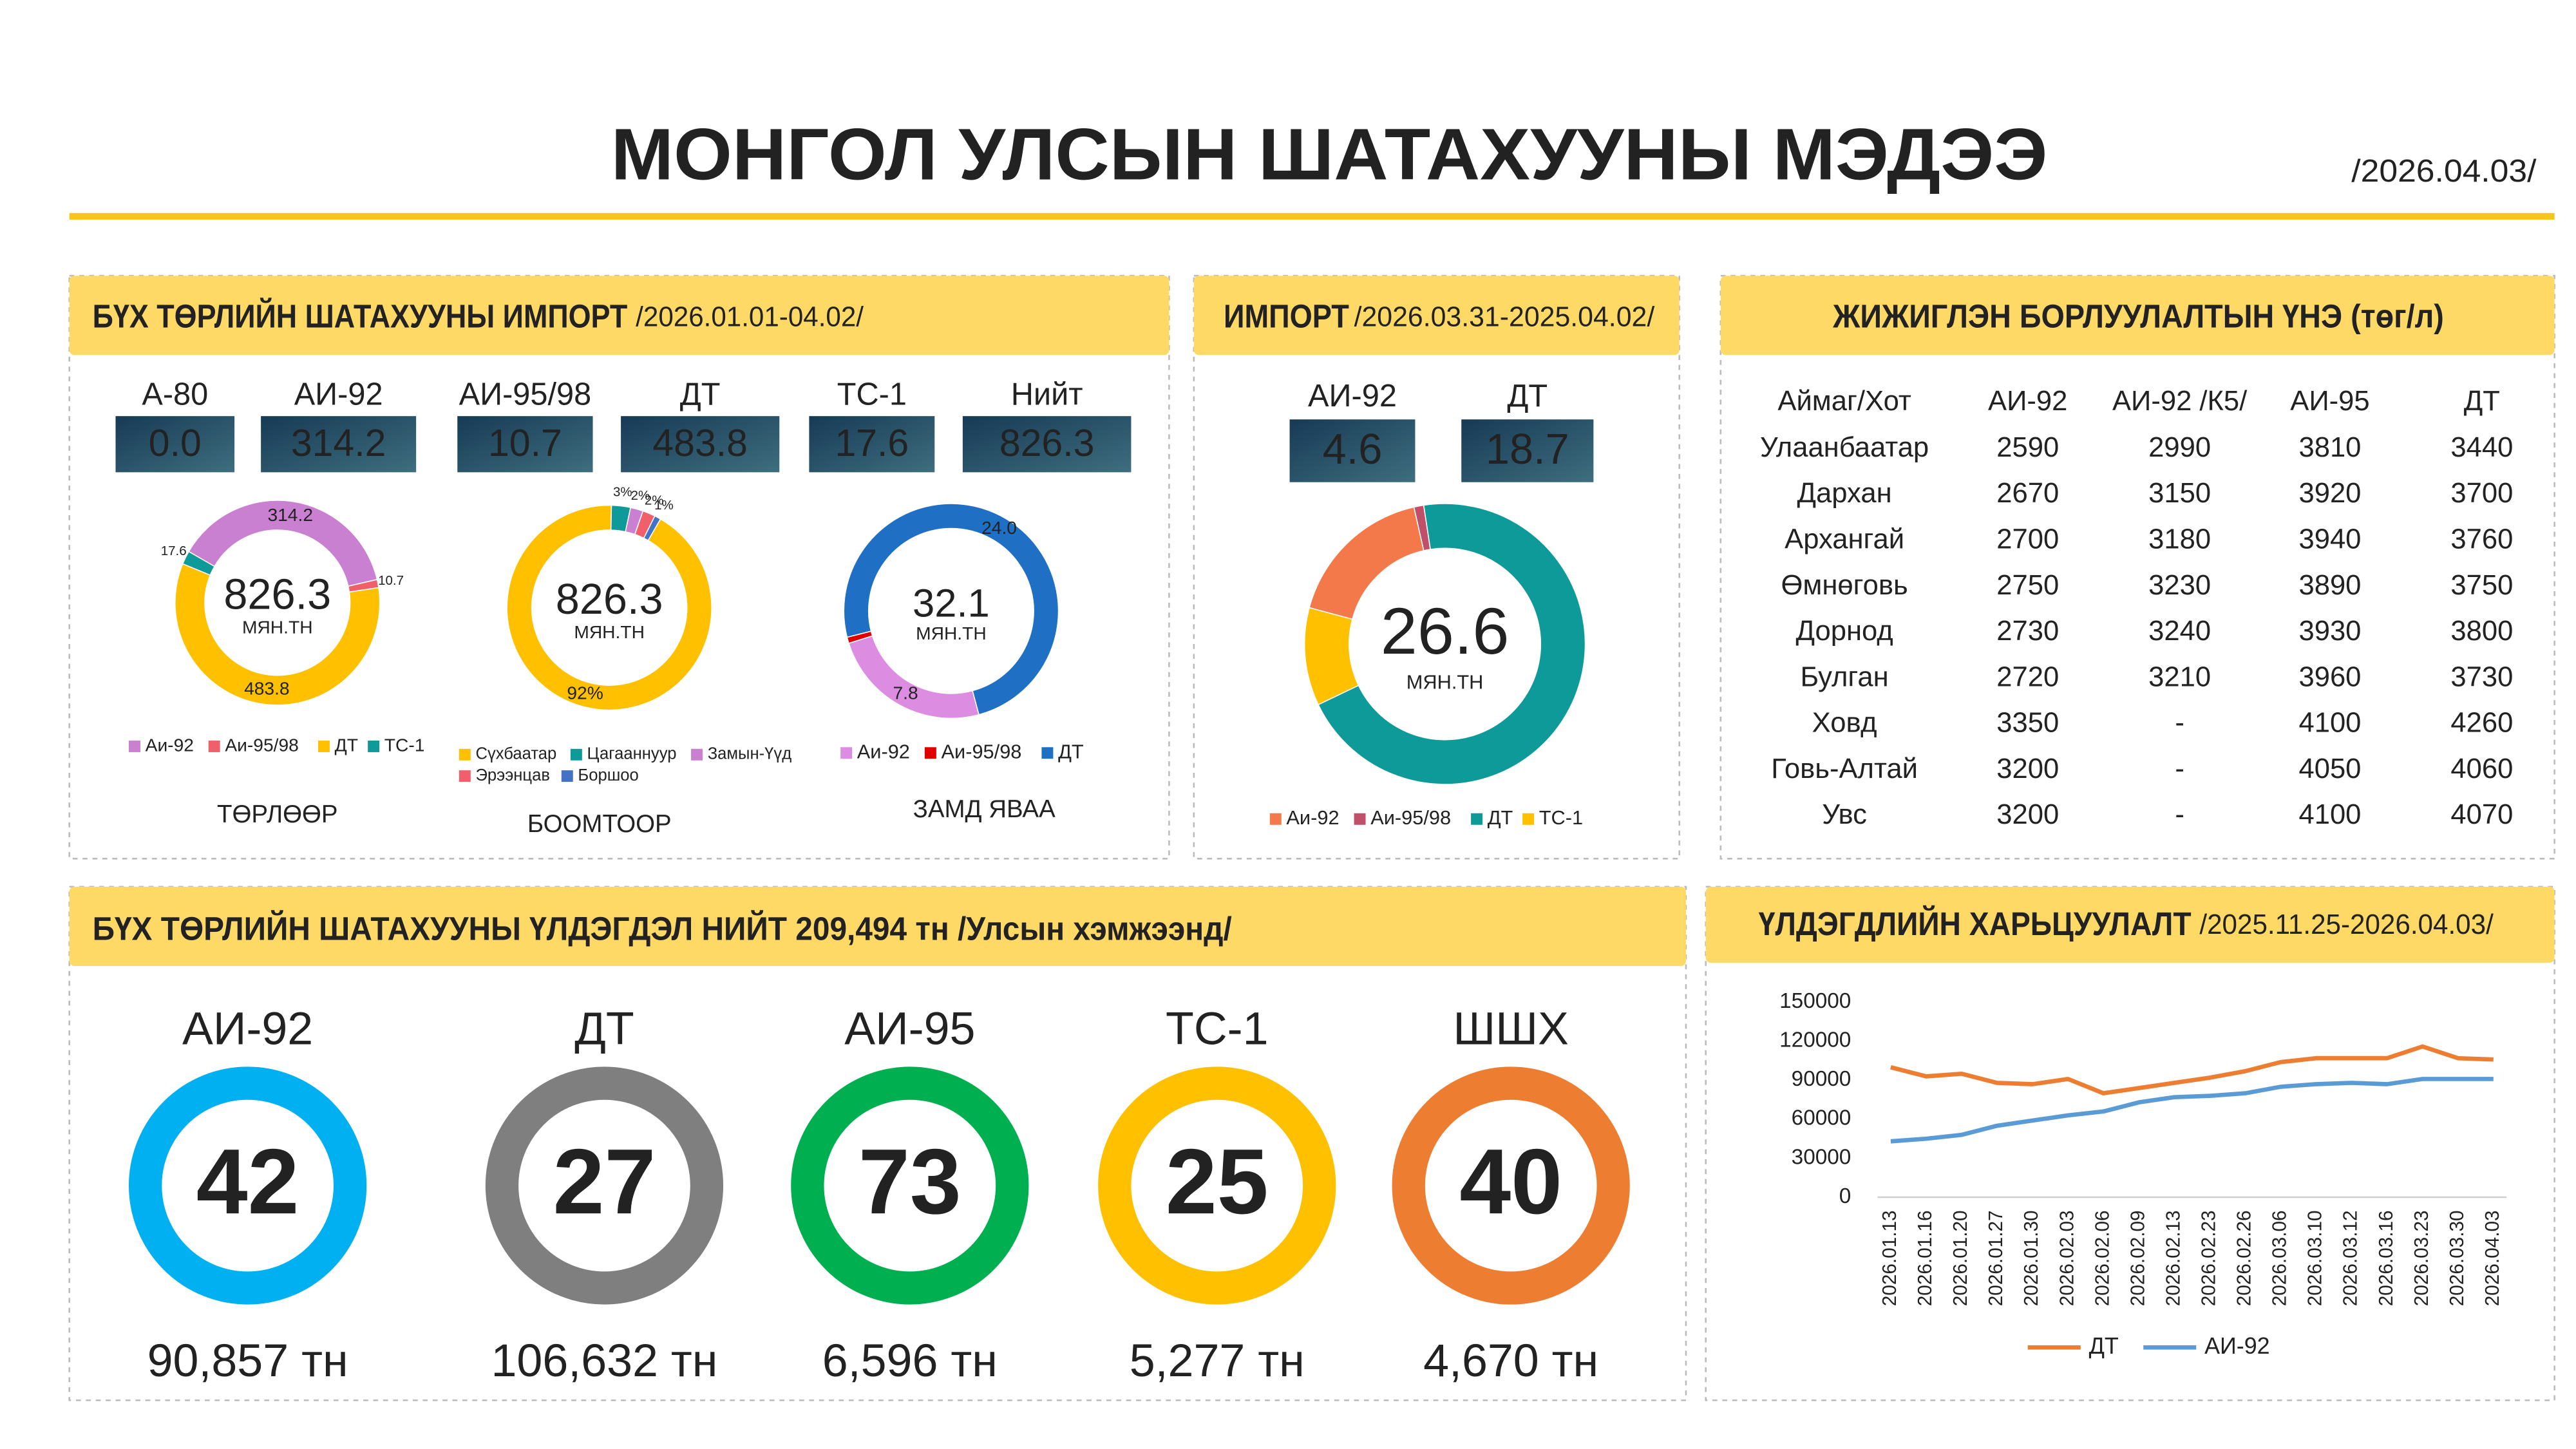 The image size is (2576, 1449). What do you see at coordinates (1845, 677) in the screenshot?
I see `table-cell: Булган` at bounding box center [1845, 677].